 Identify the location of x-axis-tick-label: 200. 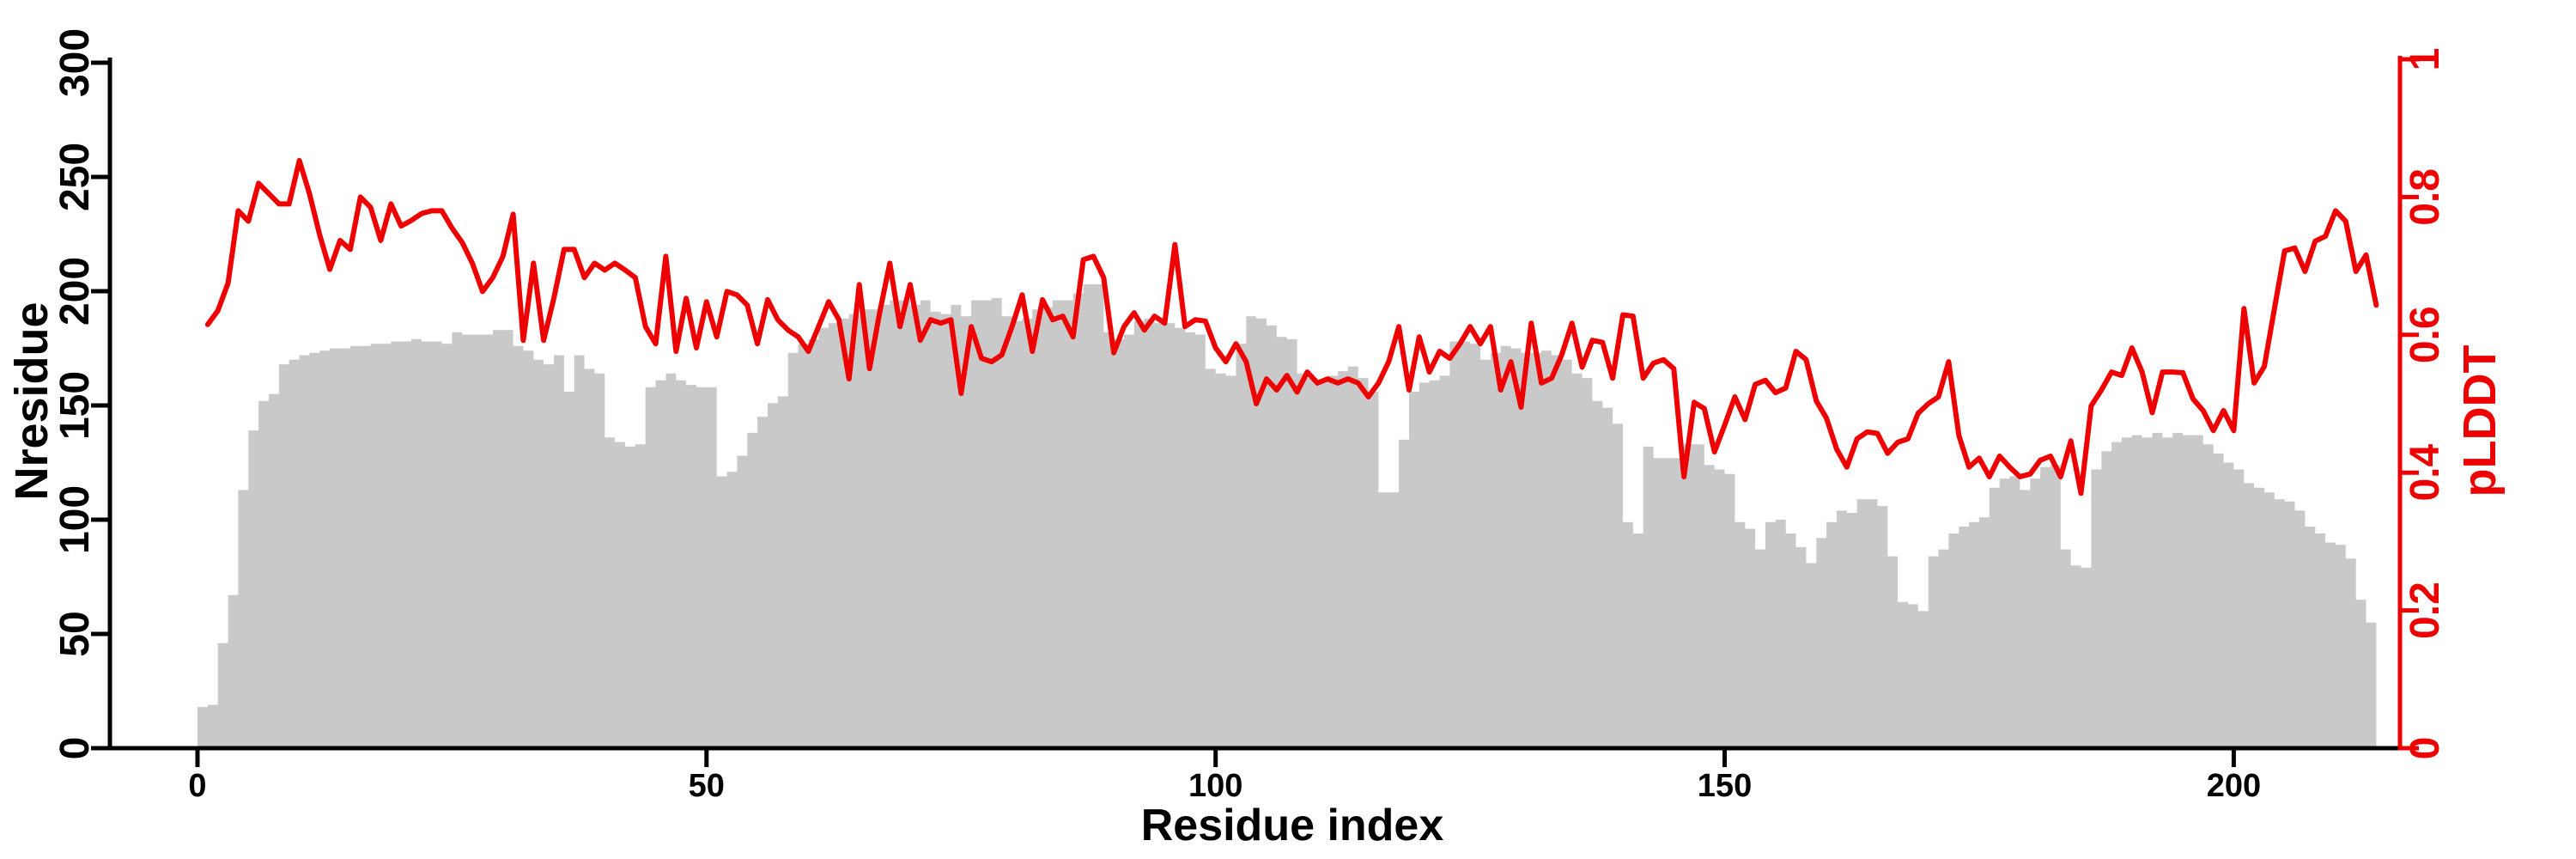
(2234, 786).